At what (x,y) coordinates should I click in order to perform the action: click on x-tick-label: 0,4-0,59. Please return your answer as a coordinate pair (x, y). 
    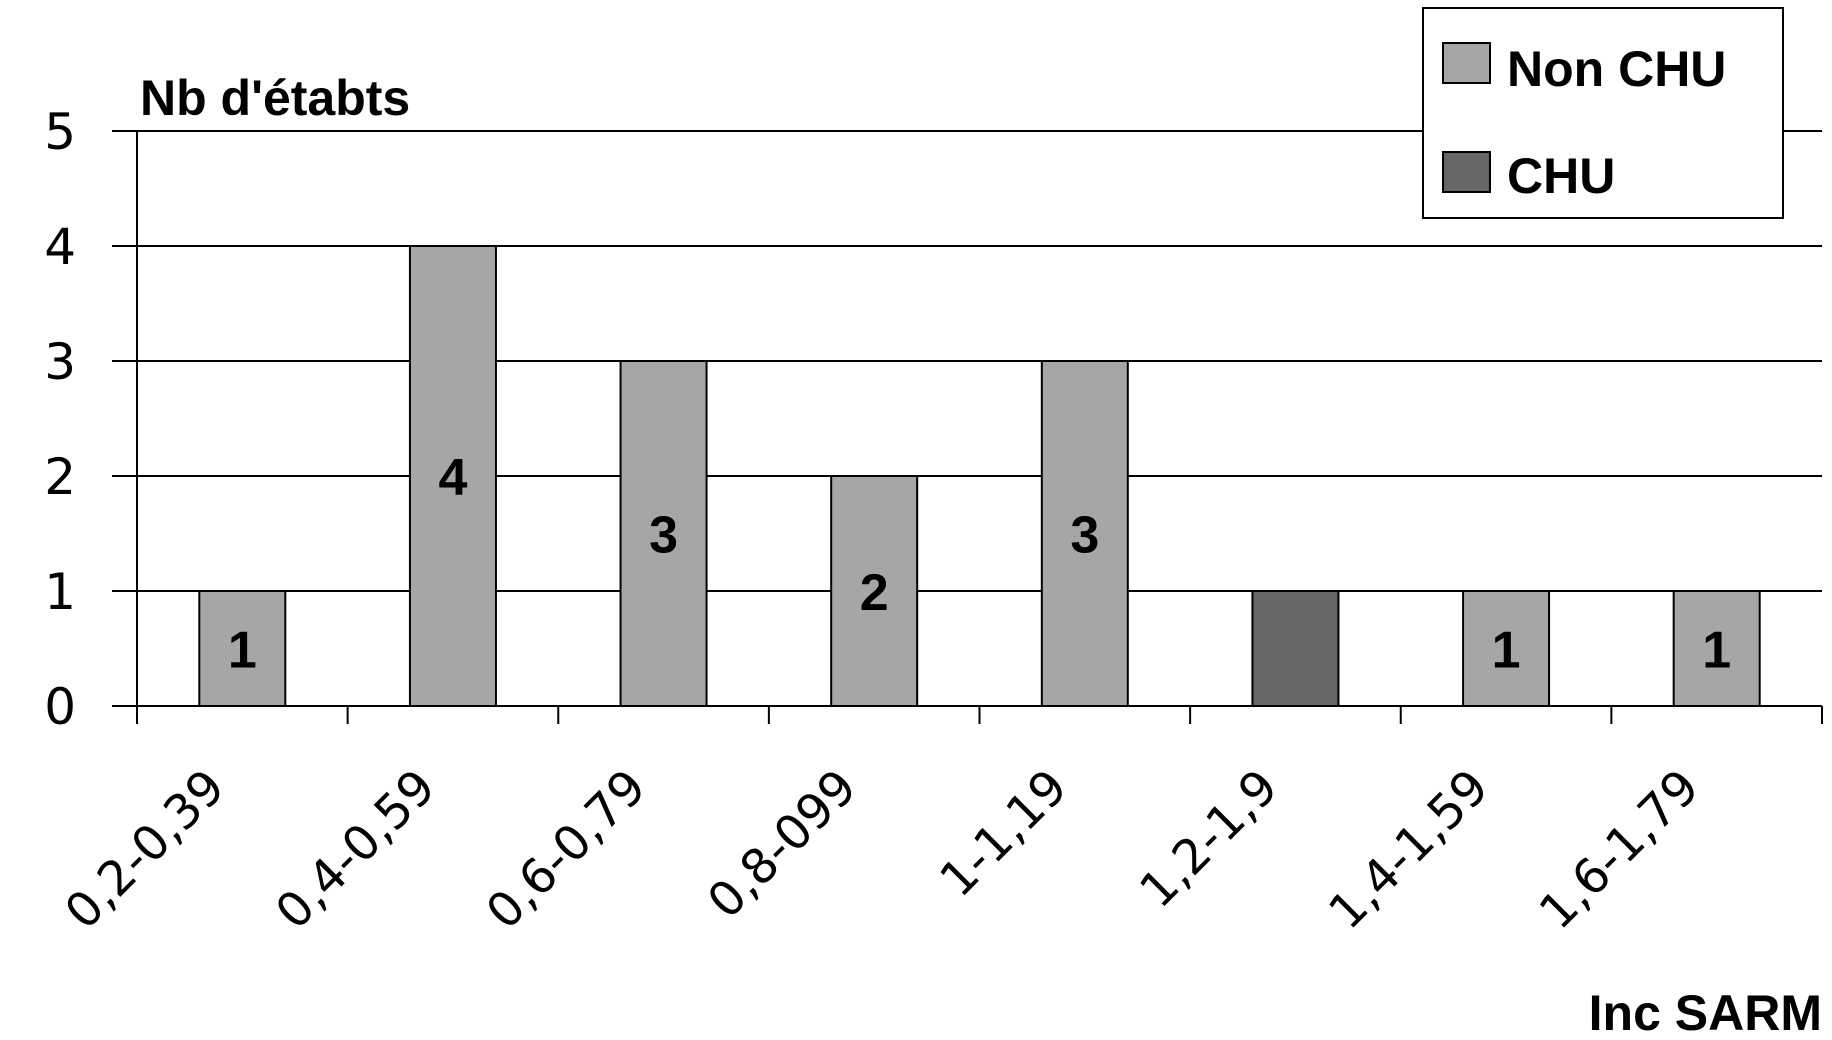
    Looking at the image, I should click on (355, 849).